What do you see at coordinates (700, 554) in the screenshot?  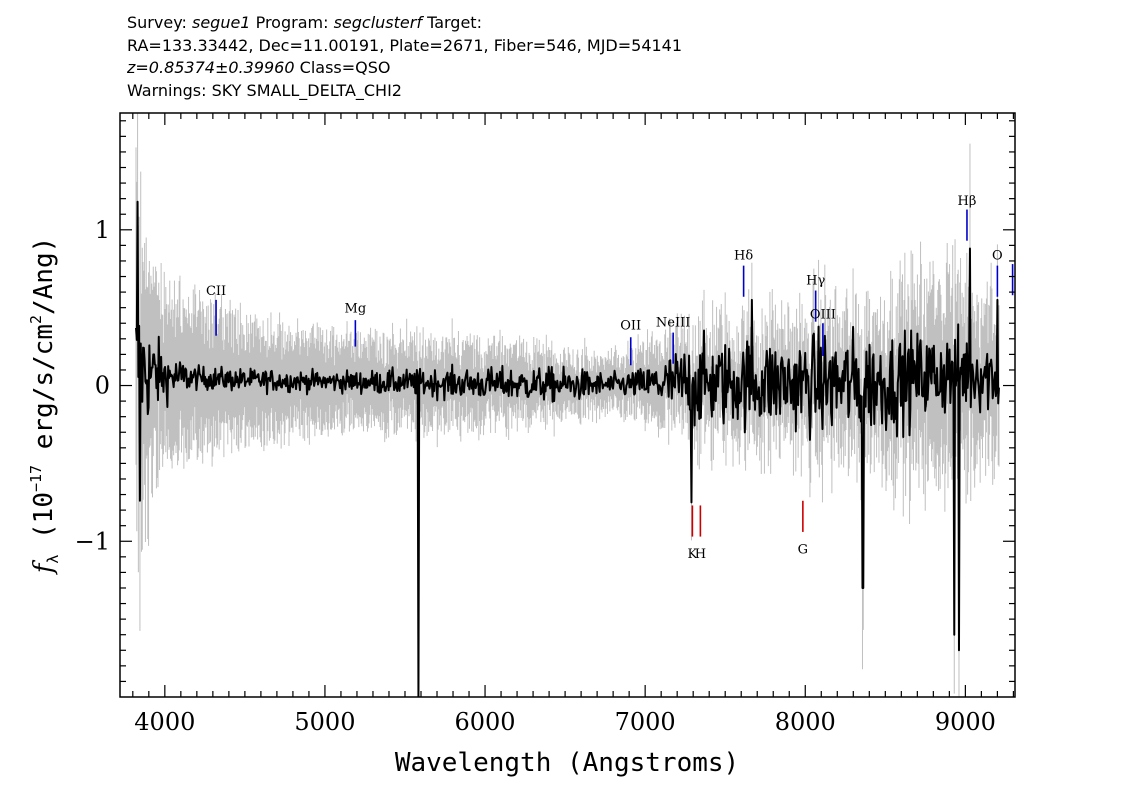 I see `line-marker-label: H` at bounding box center [700, 554].